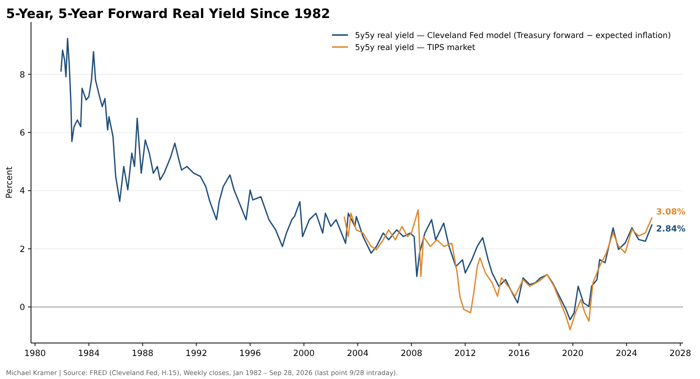  Describe the element at coordinates (671, 212) in the screenshot. I see `annotation: 3.08%` at that location.